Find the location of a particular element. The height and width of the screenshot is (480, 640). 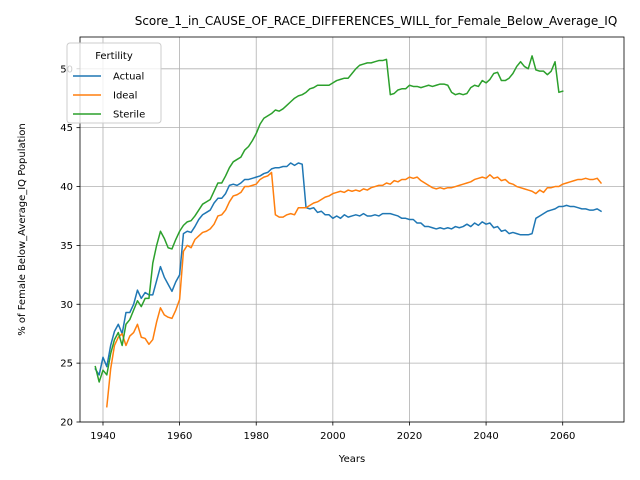

y-tick-label: 45 is located at coordinates (66, 128).